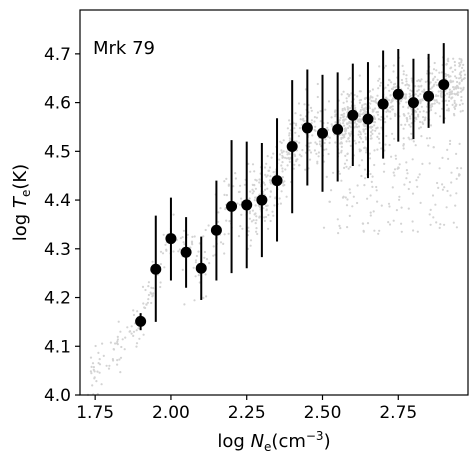 This screenshot has height=465, width=476. I want to click on y-axis-label-sub: e, so click(26, 193).